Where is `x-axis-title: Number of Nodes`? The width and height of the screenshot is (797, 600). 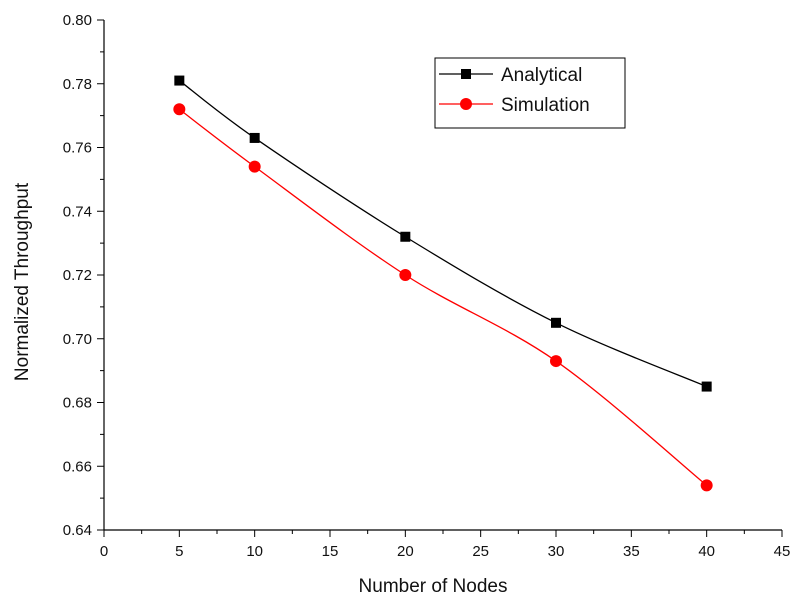 x-axis-title: Number of Nodes is located at coordinates (433, 586).